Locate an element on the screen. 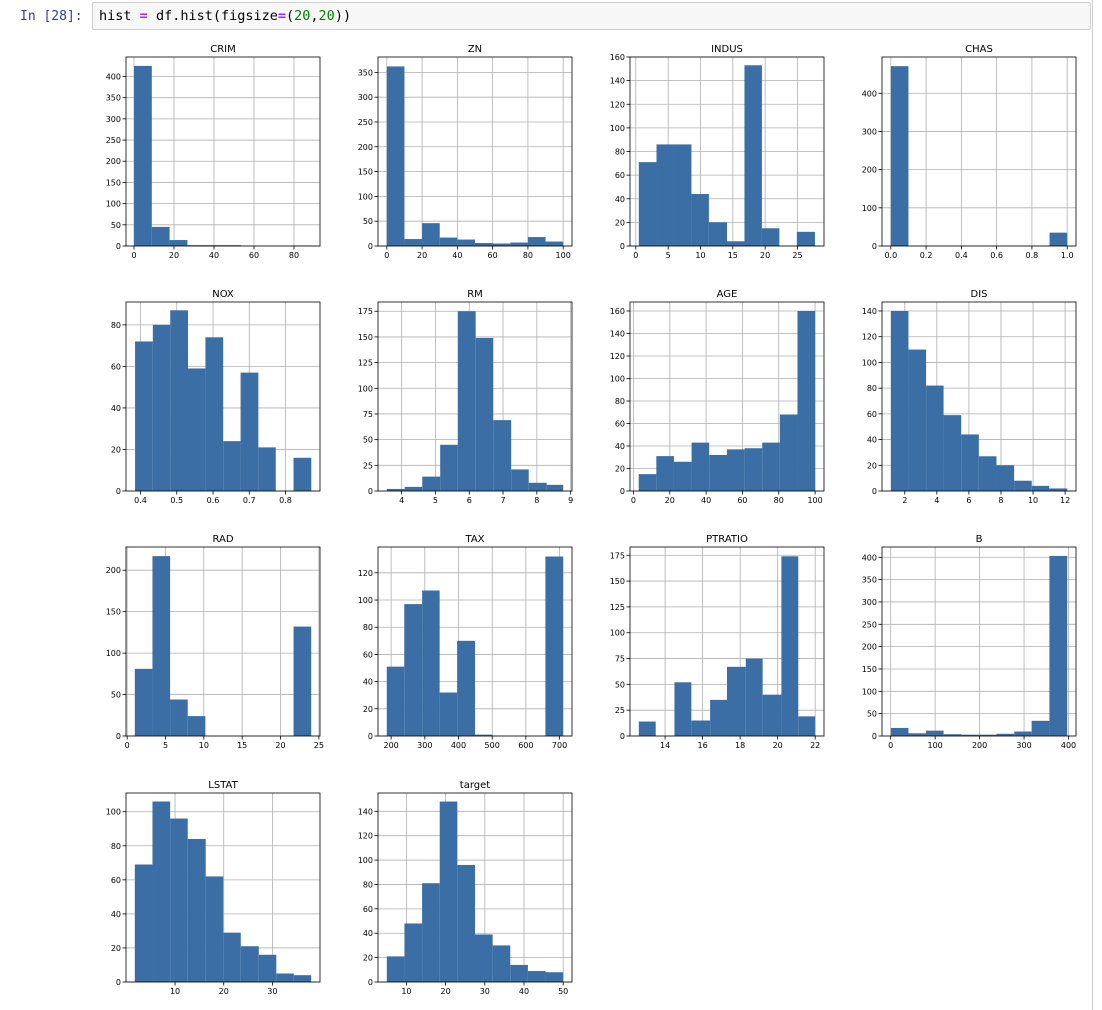  x-tick-label: 0.2 is located at coordinates (926, 255).